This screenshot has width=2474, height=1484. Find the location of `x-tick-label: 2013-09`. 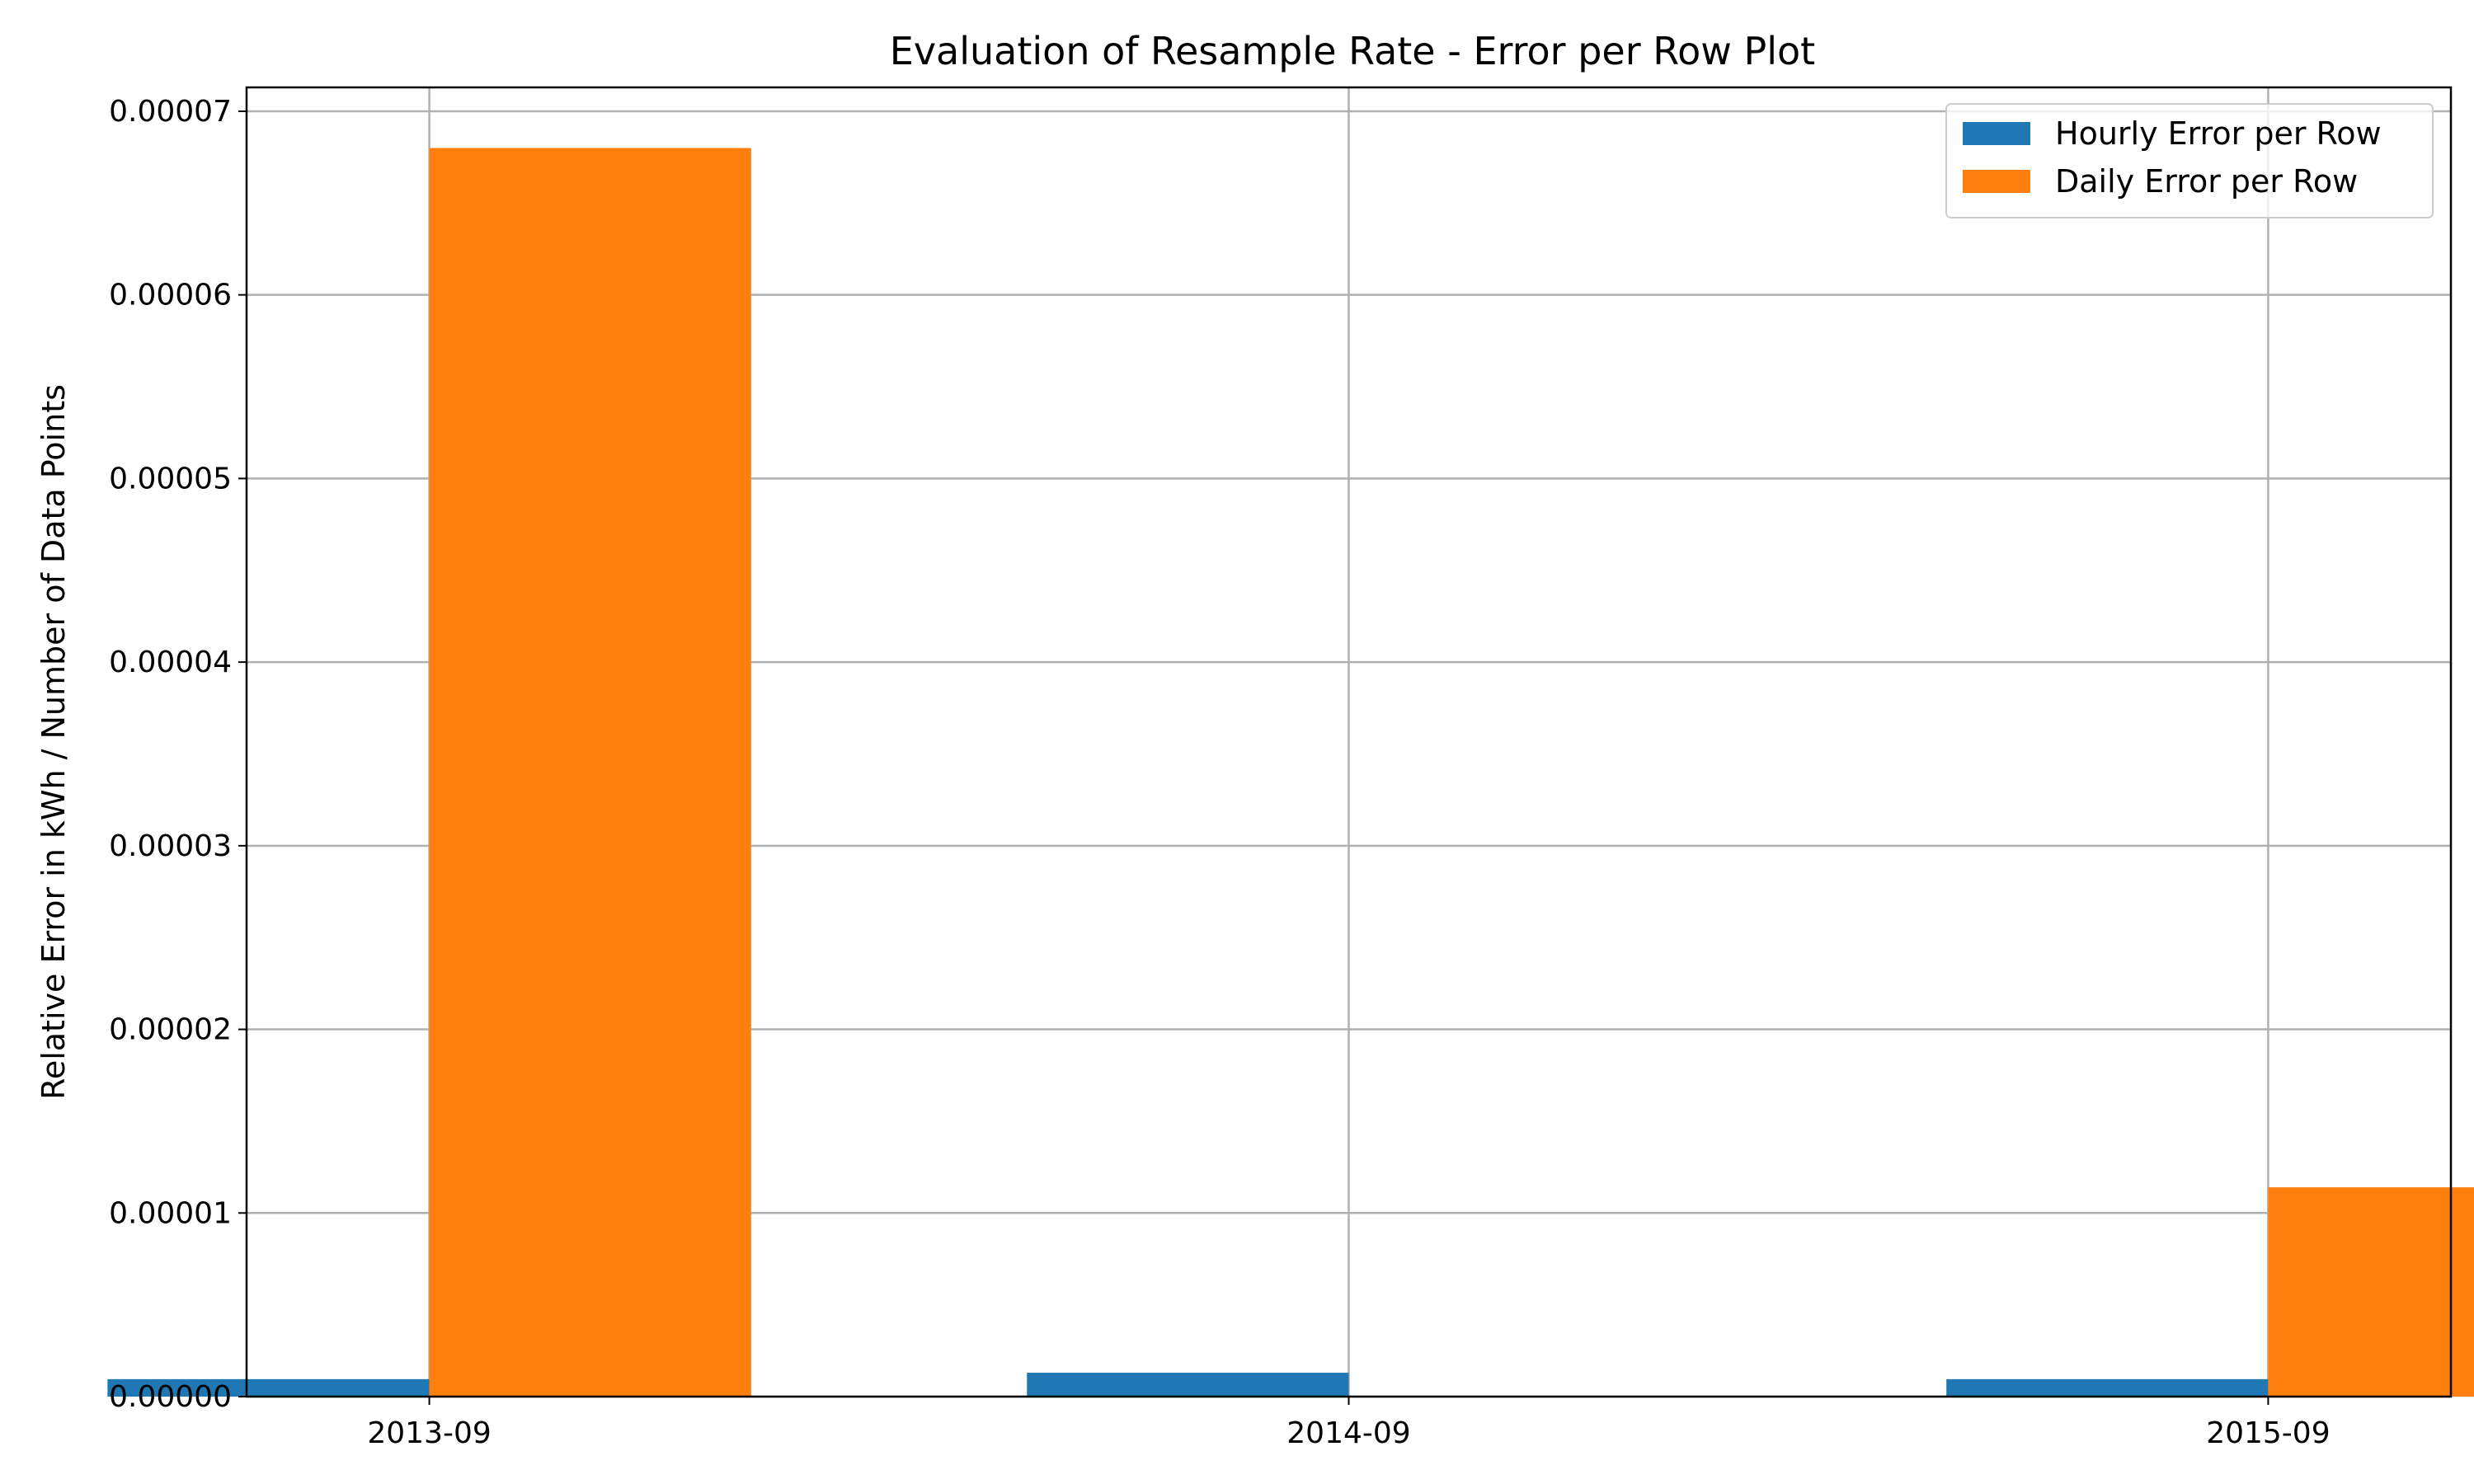

x-tick-label: 2013-09 is located at coordinates (429, 1433).